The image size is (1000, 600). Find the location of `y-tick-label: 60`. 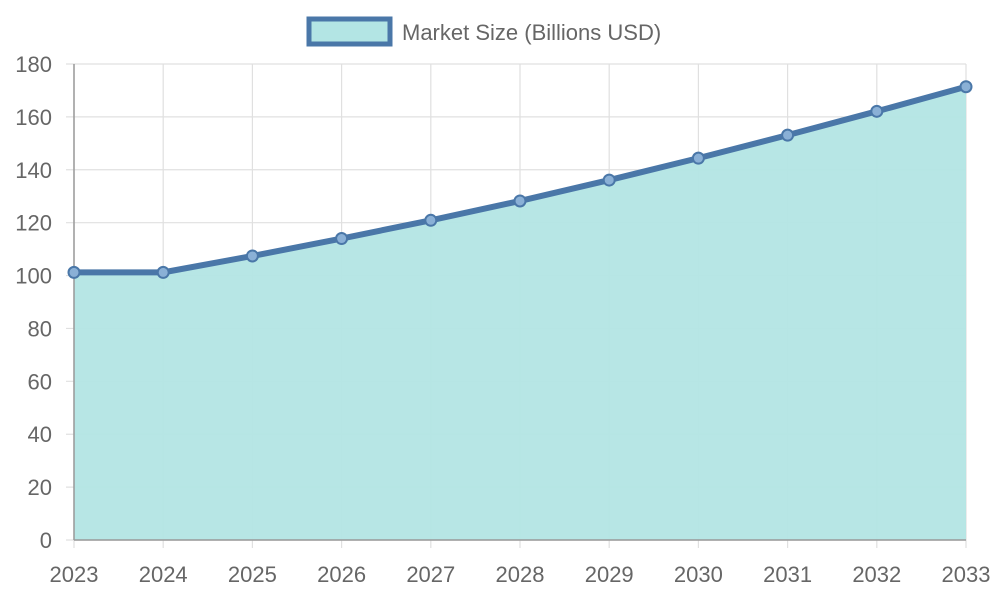

y-tick-label: 60 is located at coordinates (40, 381).